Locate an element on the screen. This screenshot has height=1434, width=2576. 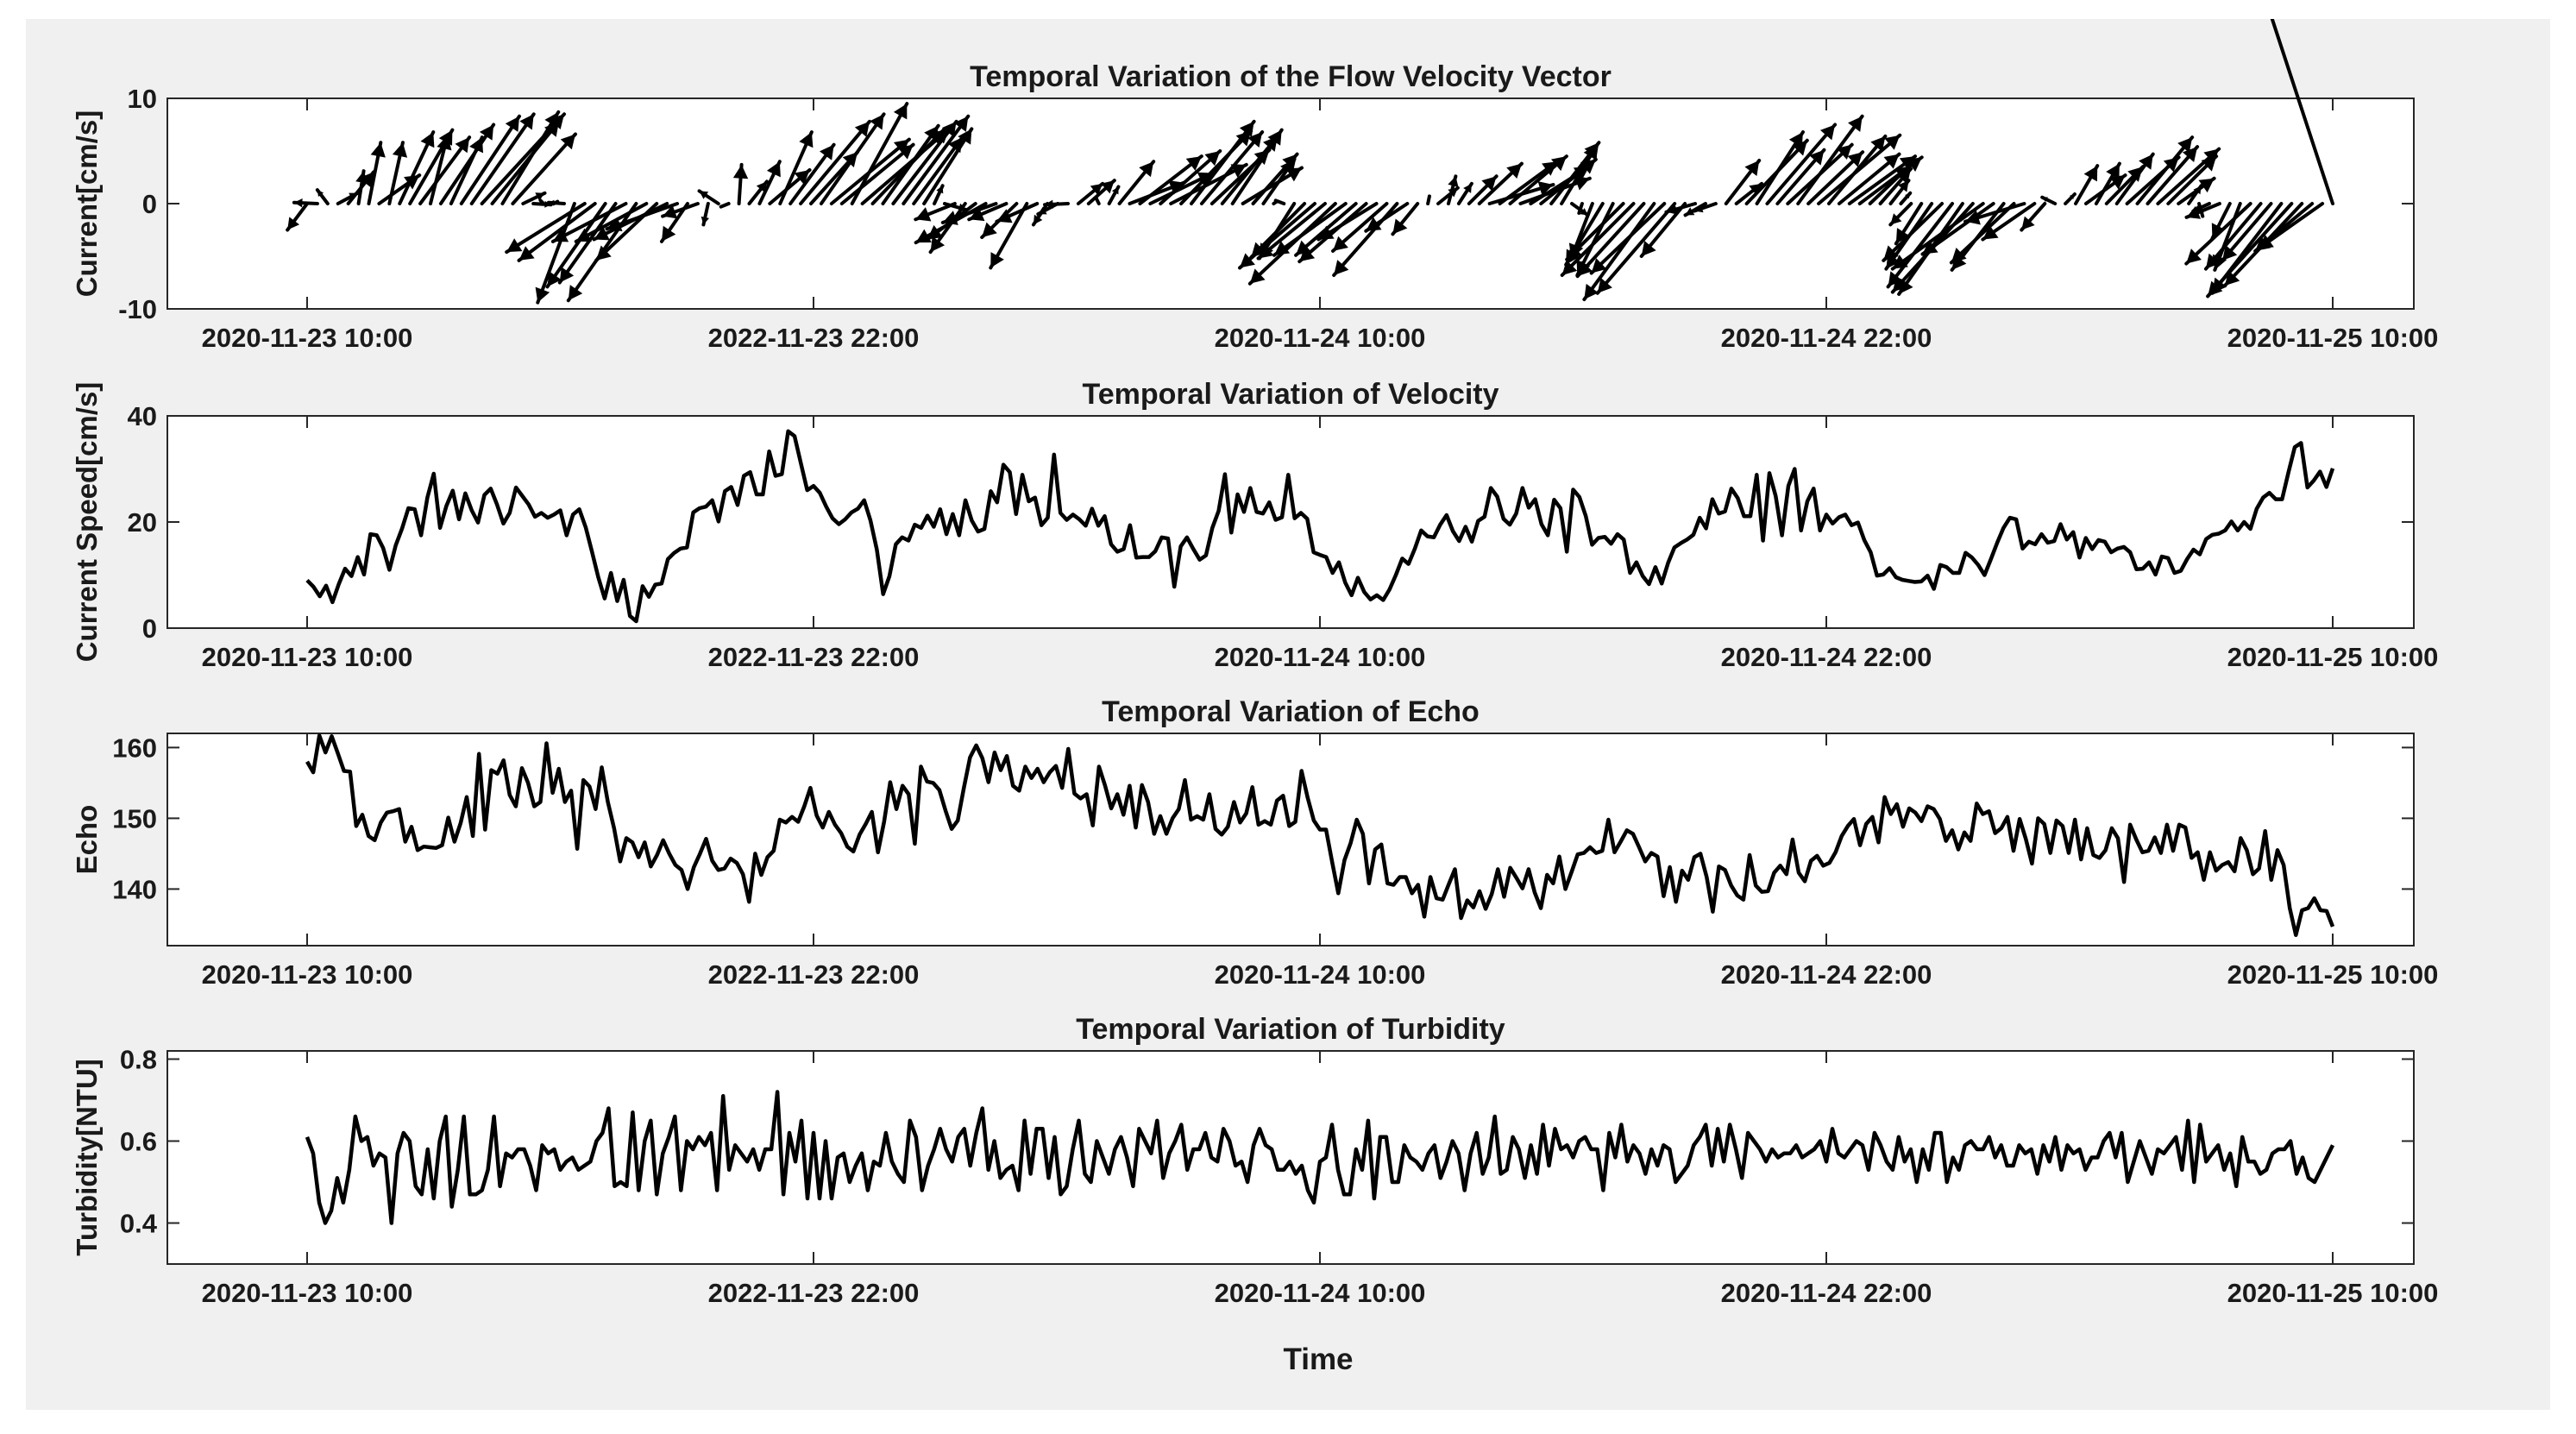
x-tick-label: 2020-11-24 22:00 is located at coordinates (1826, 657).